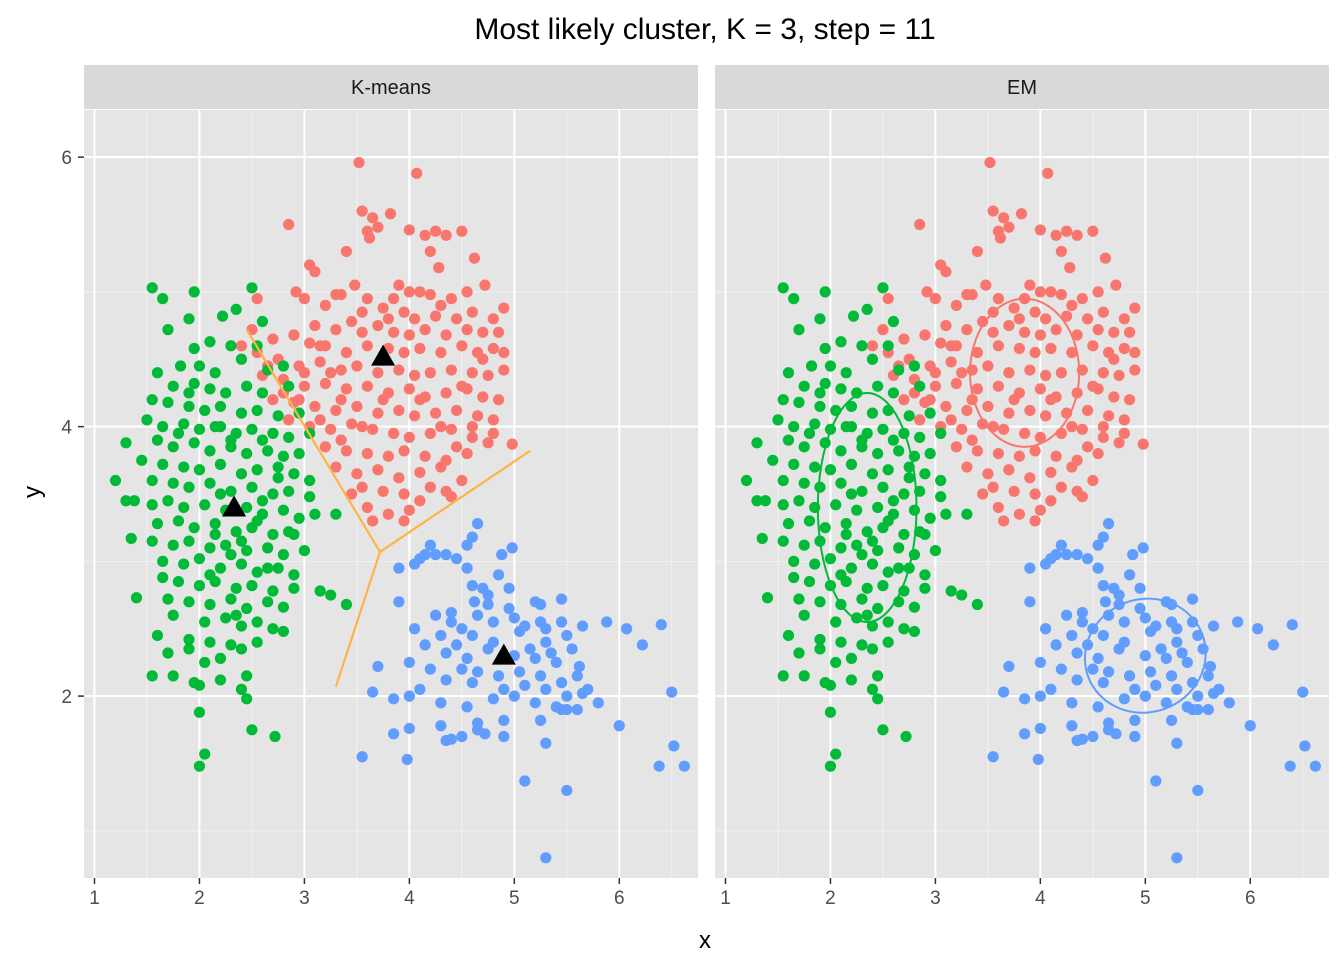 This screenshot has width=1344, height=965. Describe the element at coordinates (409, 898) in the screenshot. I see `x-tick-label: 4` at that location.